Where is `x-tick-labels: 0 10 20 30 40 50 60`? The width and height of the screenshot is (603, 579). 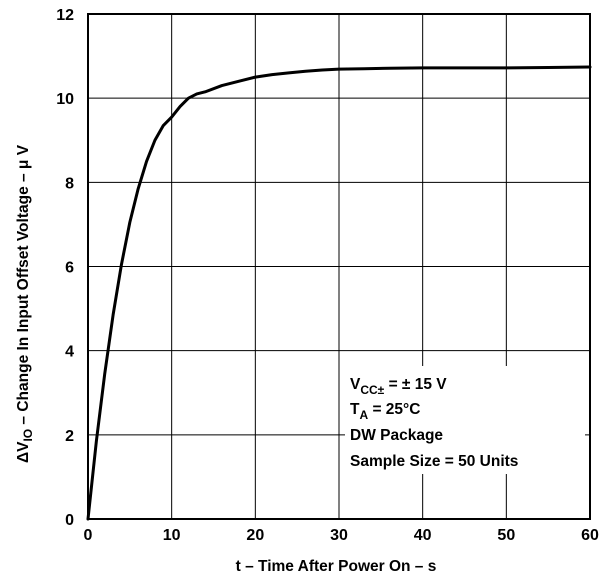 x-tick-labels: 0 10 20 30 40 50 60 is located at coordinates (341, 535).